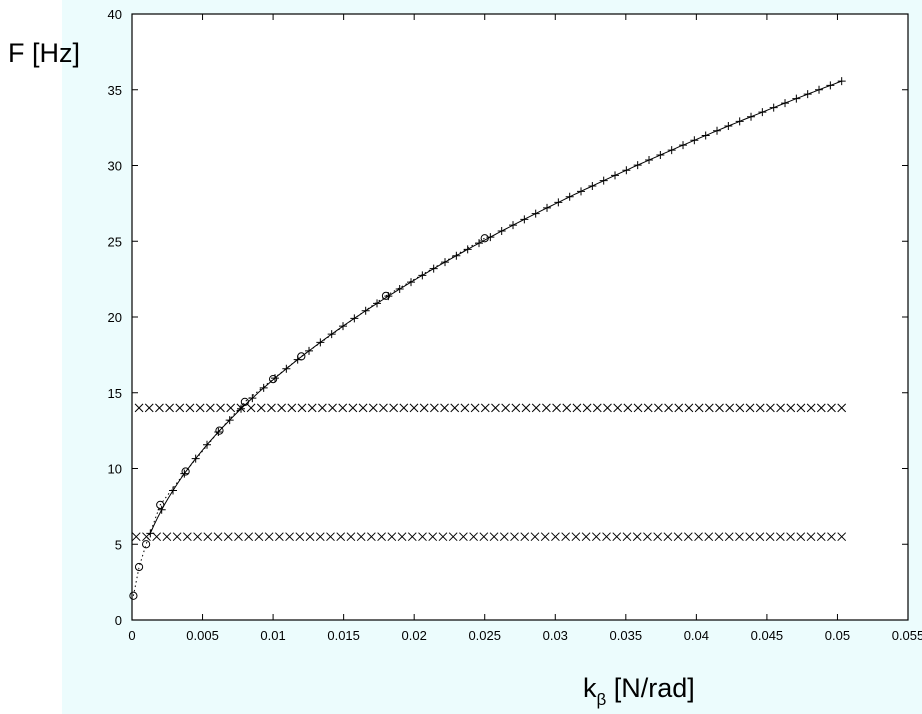 The height and width of the screenshot is (714, 922). What do you see at coordinates (44, 53) in the screenshot?
I see `y-axis-title: F [Hz]` at bounding box center [44, 53].